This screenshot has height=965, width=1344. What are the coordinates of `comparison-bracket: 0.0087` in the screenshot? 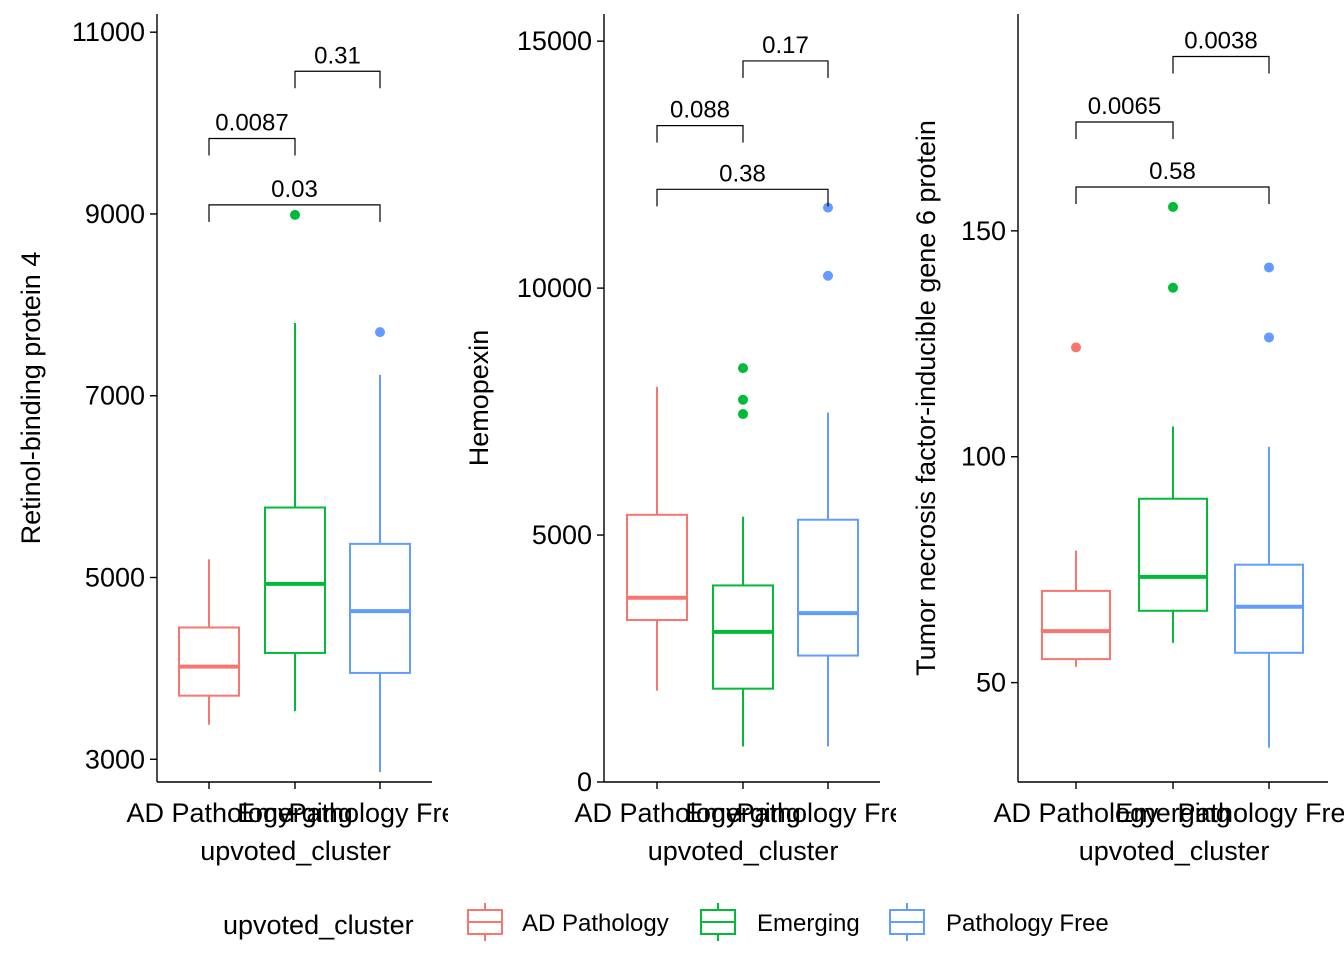 It's located at (252, 133).